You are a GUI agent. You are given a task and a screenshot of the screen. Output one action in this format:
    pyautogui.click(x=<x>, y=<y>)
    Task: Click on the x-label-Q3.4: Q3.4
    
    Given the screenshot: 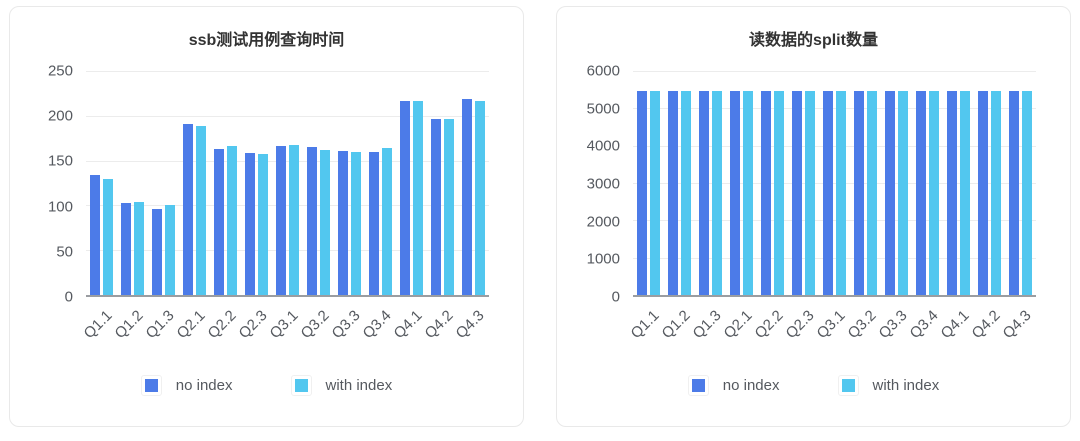 What is the action you would take?
    pyautogui.click(x=377, y=325)
    